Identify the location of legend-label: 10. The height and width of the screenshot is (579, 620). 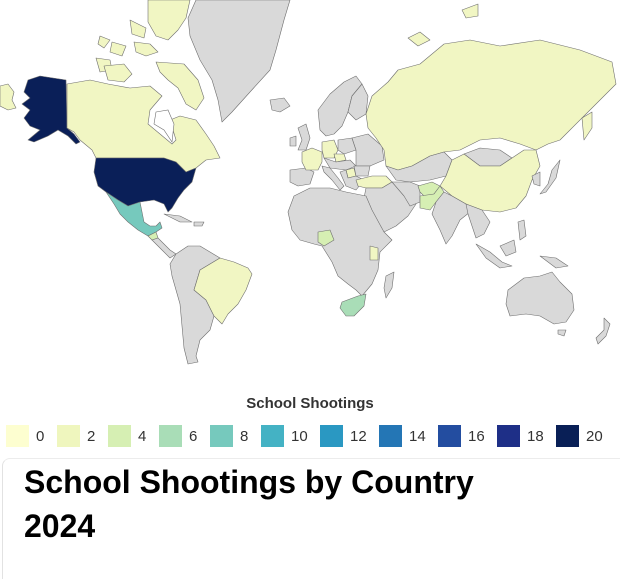
(299, 436).